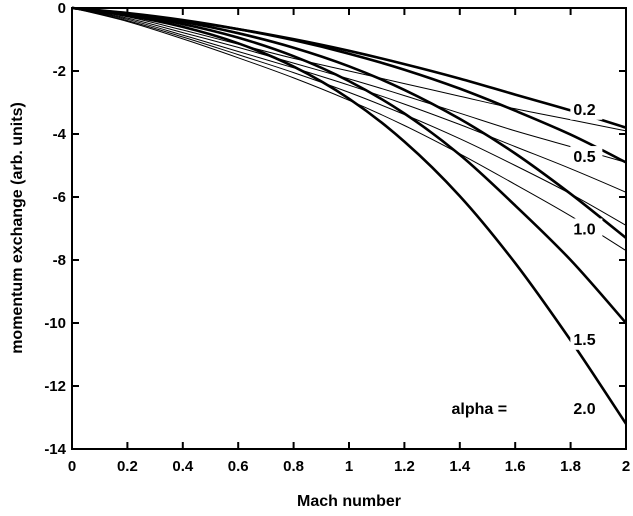 Image resolution: width=633 pixels, height=516 pixels. What do you see at coordinates (62, 8) in the screenshot?
I see `y-tick-label: 0` at bounding box center [62, 8].